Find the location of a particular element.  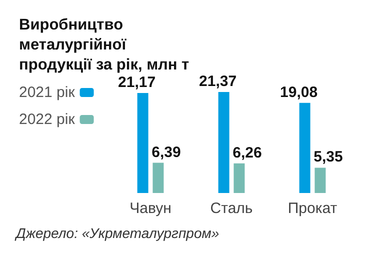

legend-label: 2021 рік is located at coordinates (47, 92).